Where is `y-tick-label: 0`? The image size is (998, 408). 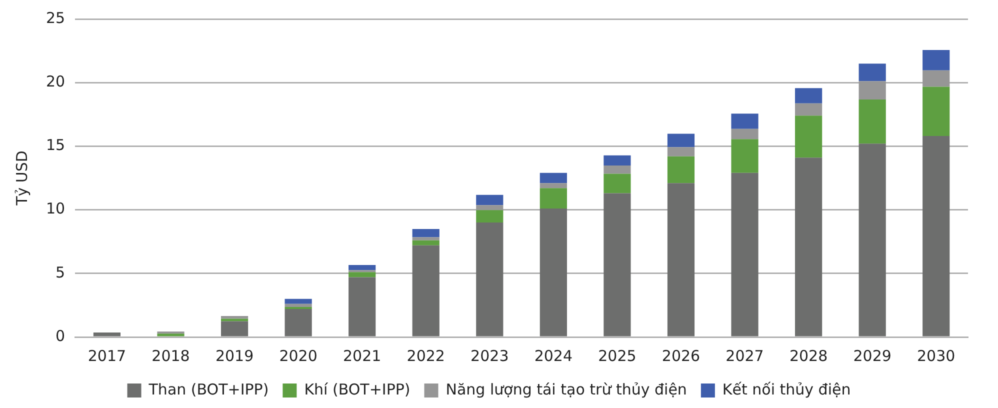
y-tick-label: 0 is located at coordinates (61, 335).